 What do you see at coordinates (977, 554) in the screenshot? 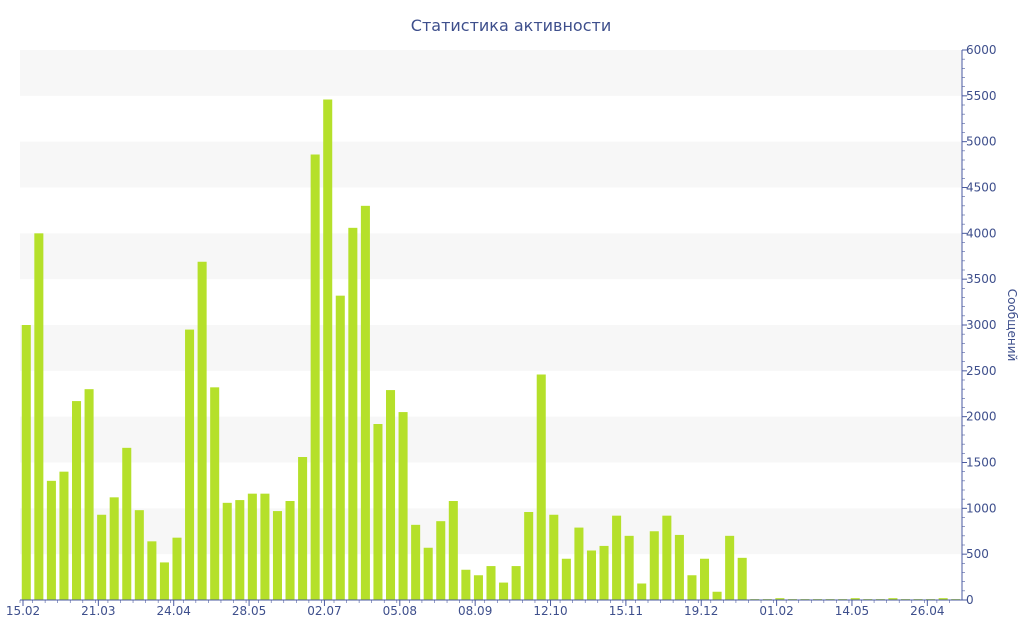
I see `y-tick-label: 500` at bounding box center [977, 554].